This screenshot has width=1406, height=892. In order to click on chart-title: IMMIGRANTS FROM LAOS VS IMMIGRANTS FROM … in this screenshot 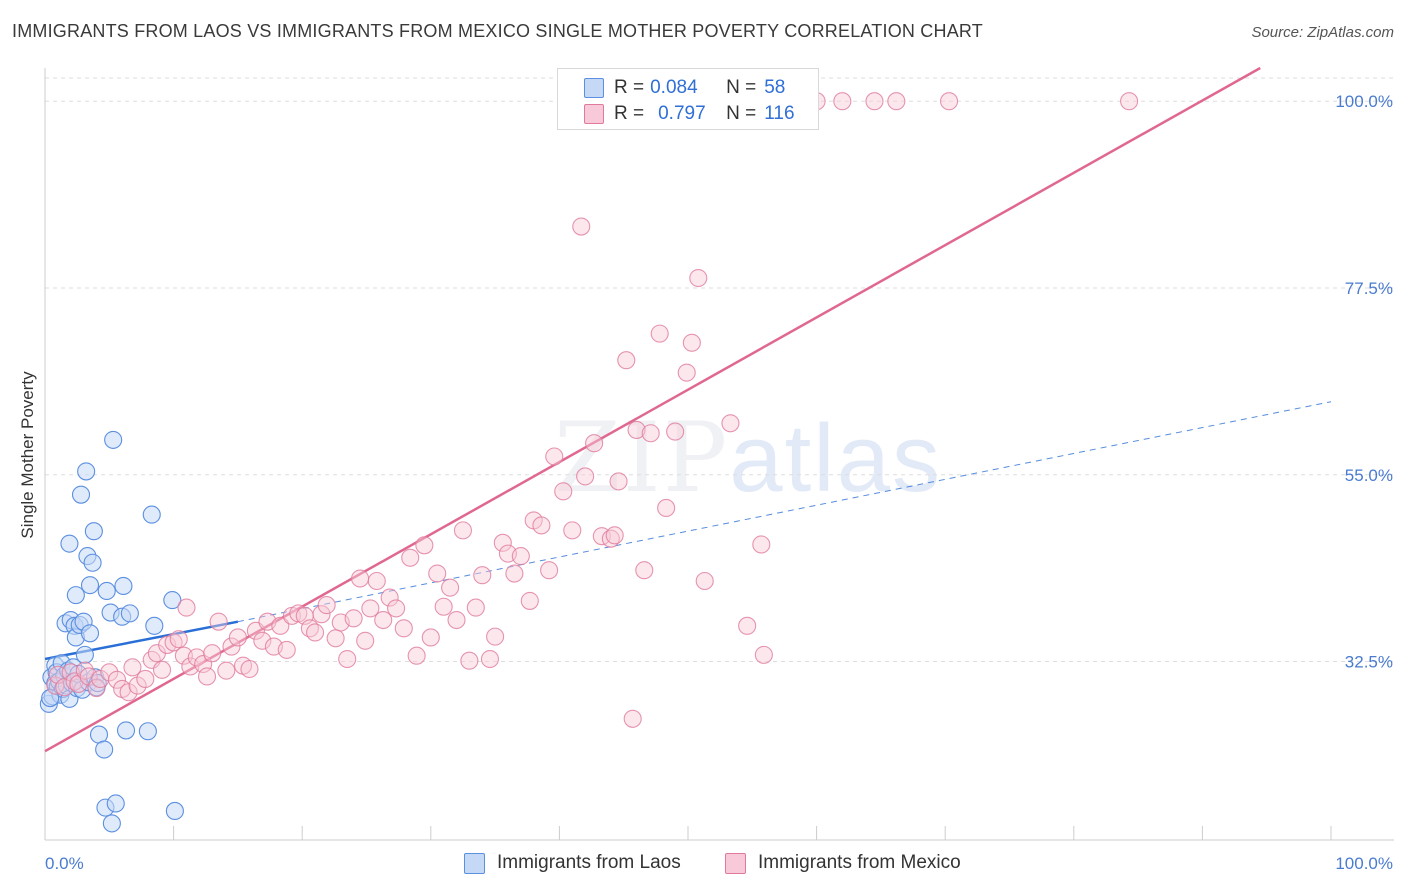, I will do `click(497, 31)`.